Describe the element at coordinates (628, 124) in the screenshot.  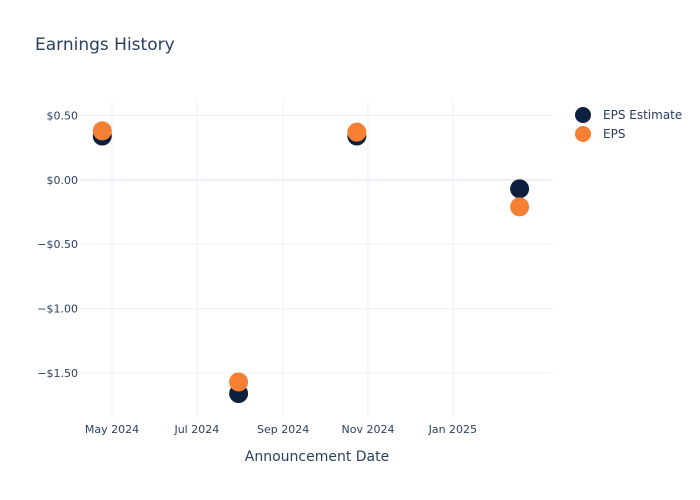
I see `legend: EPS Estimate EPS` at that location.